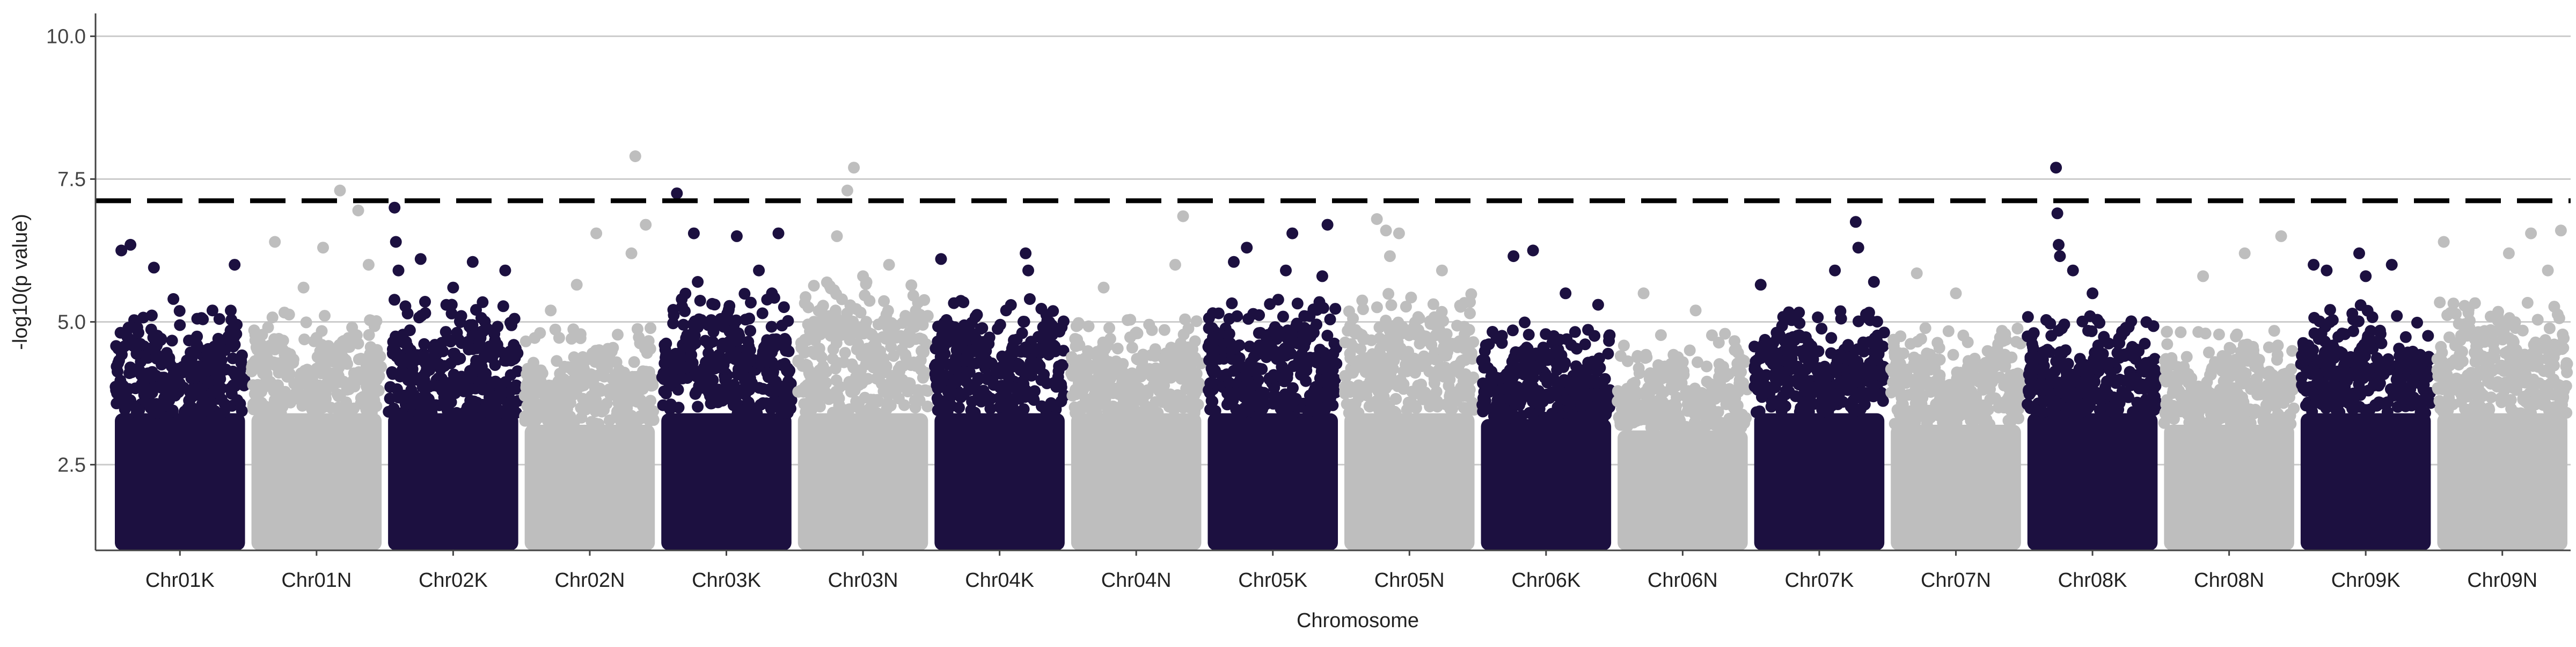  What do you see at coordinates (316, 428) in the screenshot?
I see `band-Chr01N` at bounding box center [316, 428].